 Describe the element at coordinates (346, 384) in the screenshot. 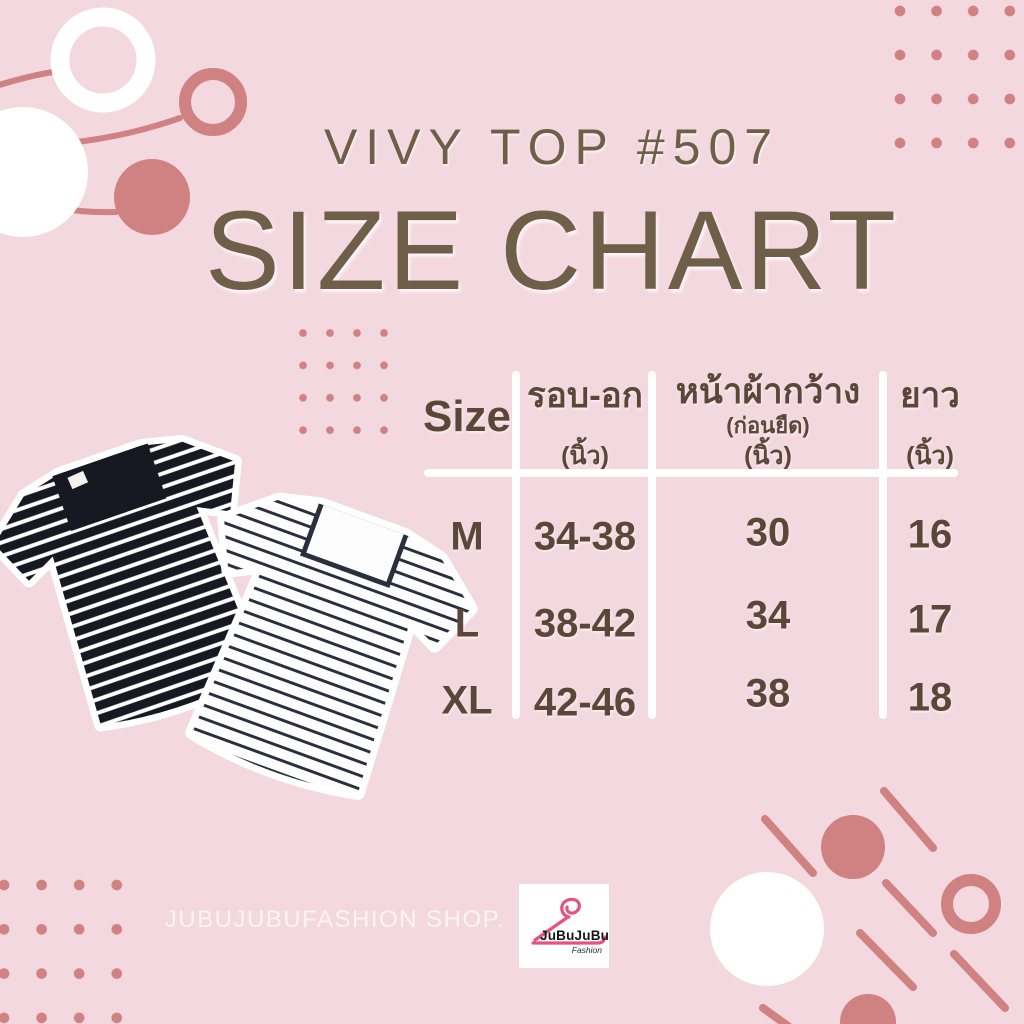

I see `decor-dots-grid-middle` at that location.